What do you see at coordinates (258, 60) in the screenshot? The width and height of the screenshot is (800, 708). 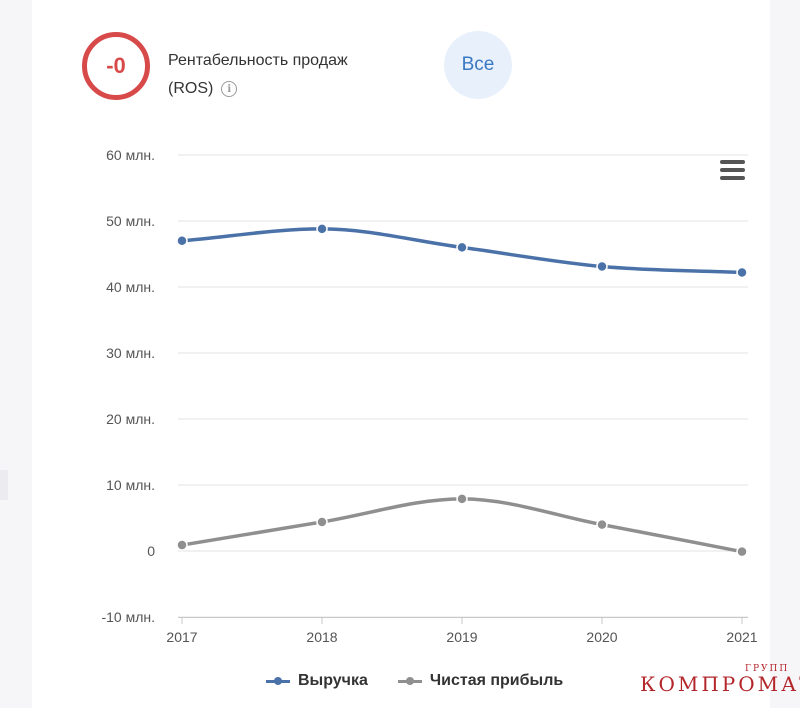 I see `ros-title: Рентабельность продаж` at bounding box center [258, 60].